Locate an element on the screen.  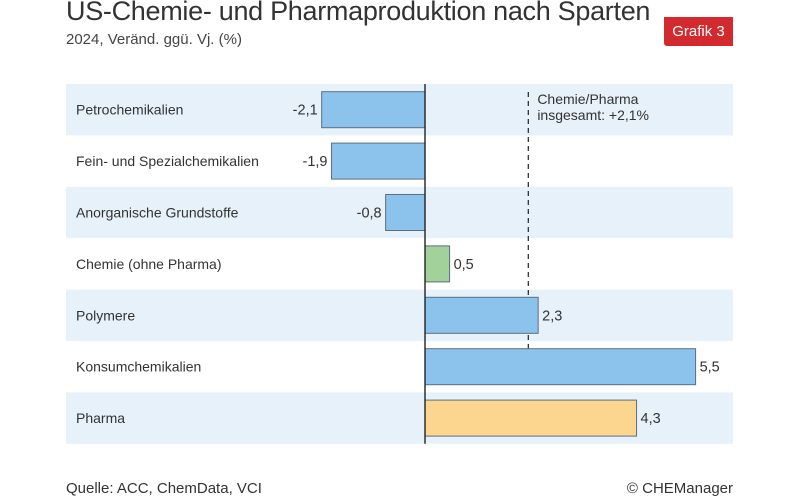
reference-line-label: insgesamt: +2,1% is located at coordinates (593, 115).